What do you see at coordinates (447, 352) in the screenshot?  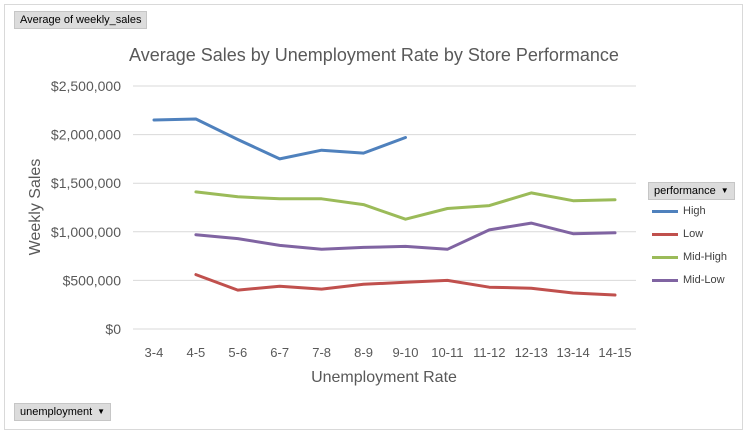 I see `x-tick-label: 10-11` at bounding box center [447, 352].